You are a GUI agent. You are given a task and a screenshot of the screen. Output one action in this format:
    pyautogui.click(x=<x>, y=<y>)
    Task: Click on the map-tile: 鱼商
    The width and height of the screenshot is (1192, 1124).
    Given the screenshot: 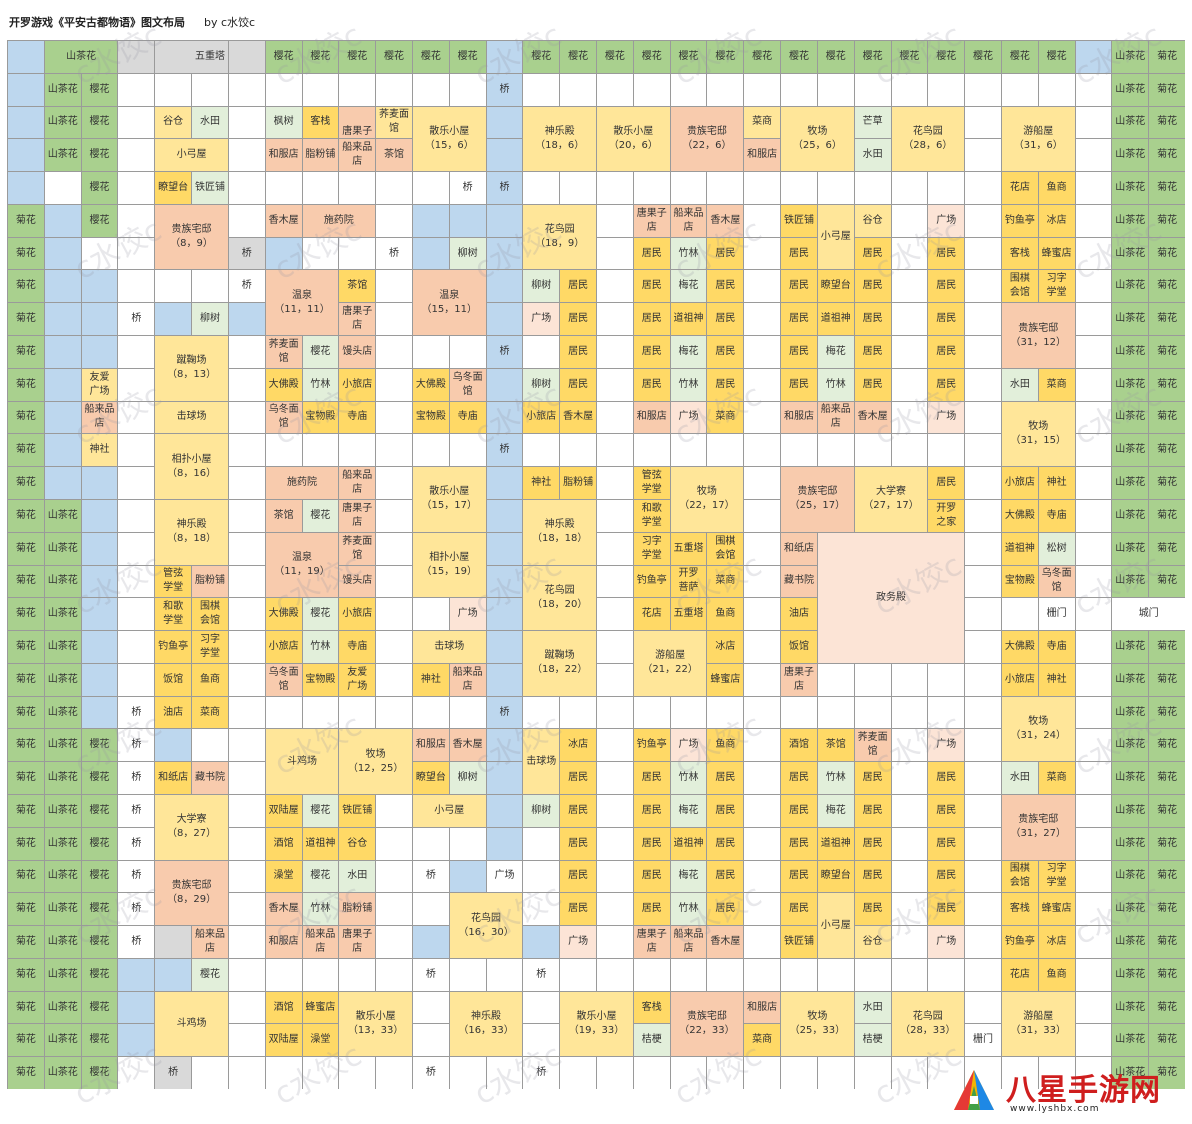 What is the action you would take?
    pyautogui.click(x=725, y=745)
    